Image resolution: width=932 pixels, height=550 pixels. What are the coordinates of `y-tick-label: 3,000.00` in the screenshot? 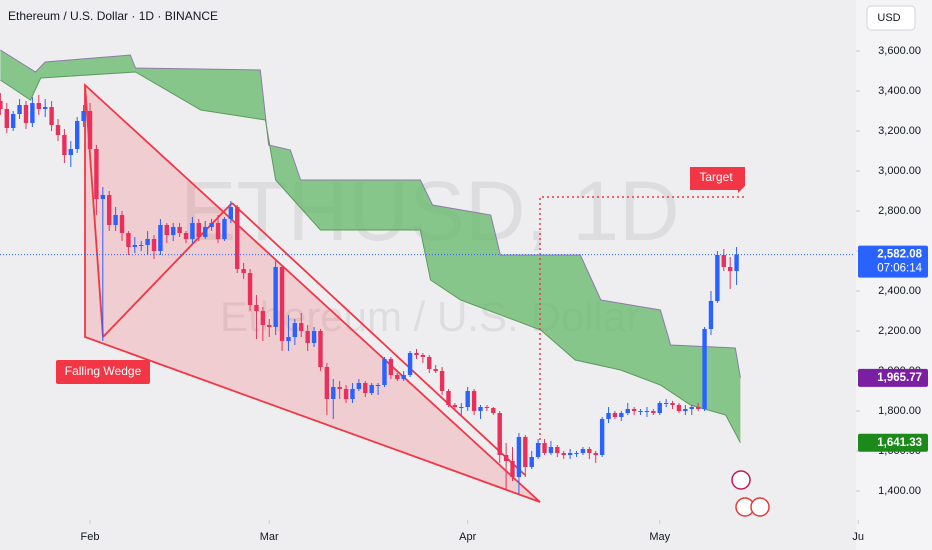 It's located at (899, 171).